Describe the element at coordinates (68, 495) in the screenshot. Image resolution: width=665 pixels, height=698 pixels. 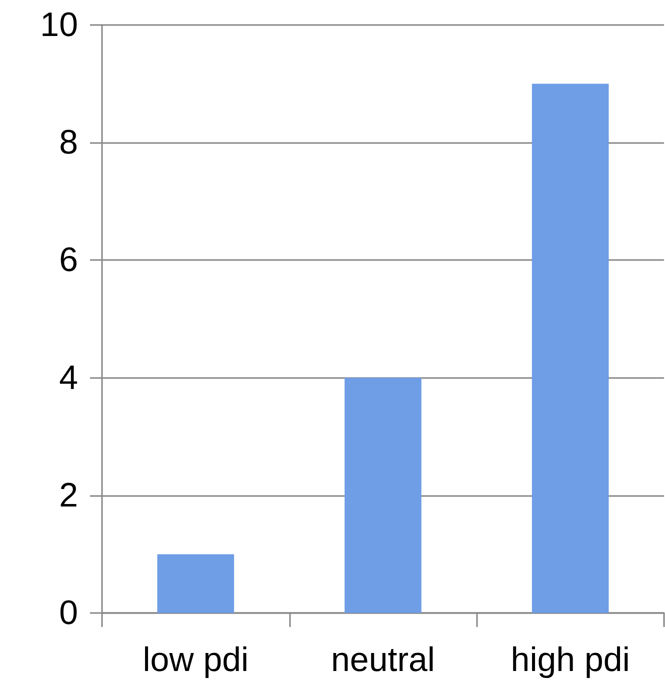
I see `y-tick-label: 2` at that location.